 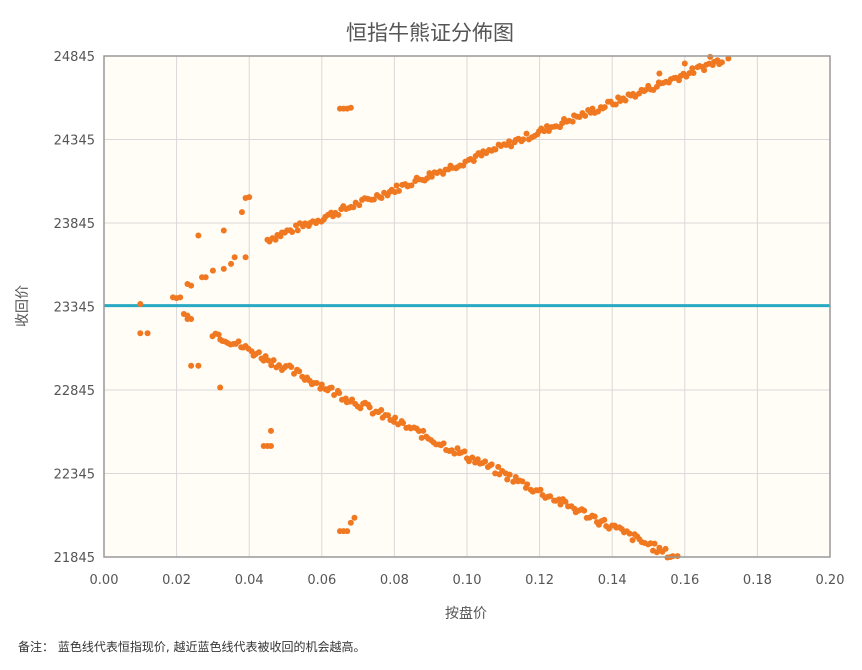 I want to click on x-tick-label: 0.08, so click(x=394, y=580).